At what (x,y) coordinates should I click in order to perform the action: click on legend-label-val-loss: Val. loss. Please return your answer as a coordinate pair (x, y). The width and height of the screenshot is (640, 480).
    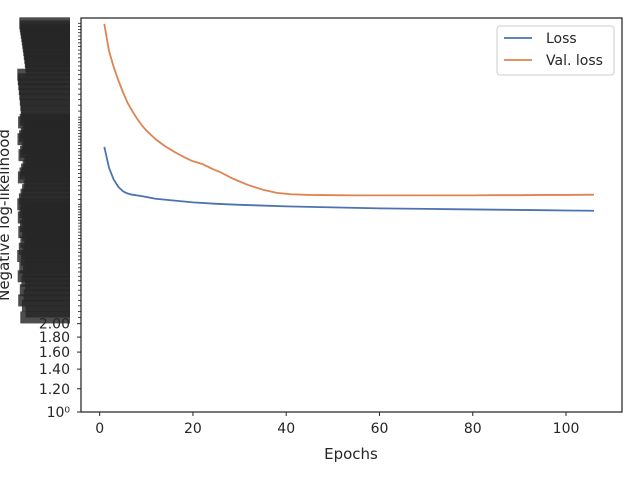
    Looking at the image, I should click on (574, 61).